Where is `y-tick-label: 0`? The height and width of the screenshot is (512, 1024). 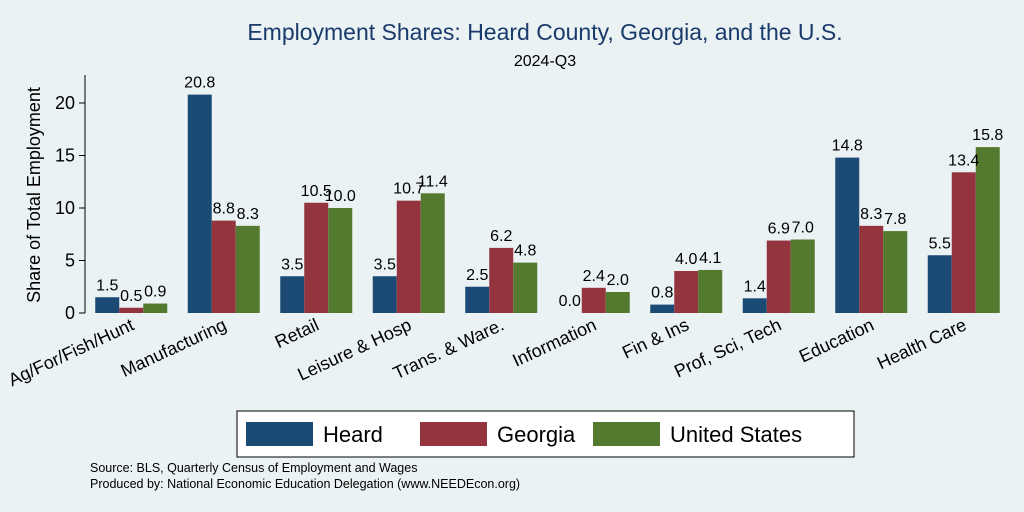 y-tick-label: 0 is located at coordinates (70, 313).